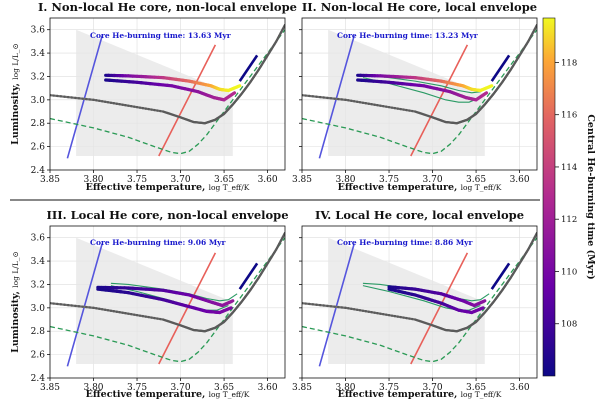  What do you see at coordinates (38, 171) in the screenshot?
I see `y-tick-label: 2.4` at bounding box center [38, 171].